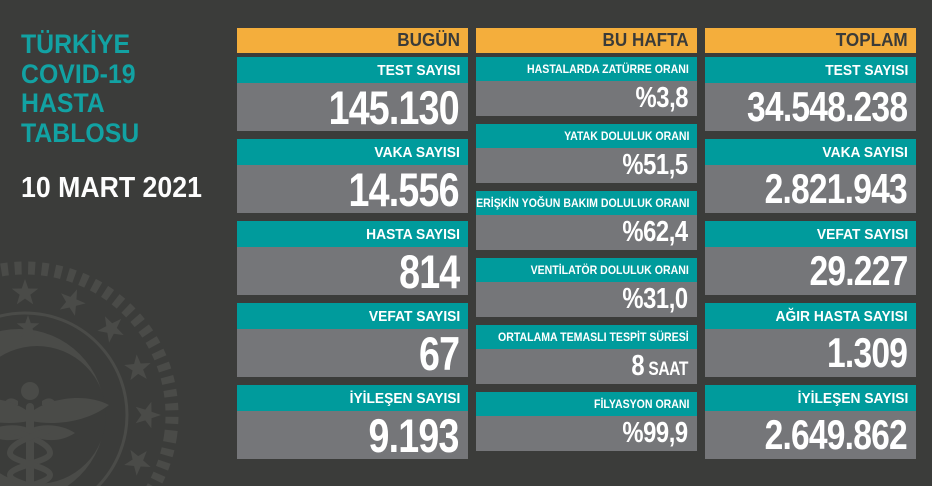 The width and height of the screenshot is (932, 486). I want to click on page-title-line: TÜRKİYE, so click(76, 44).